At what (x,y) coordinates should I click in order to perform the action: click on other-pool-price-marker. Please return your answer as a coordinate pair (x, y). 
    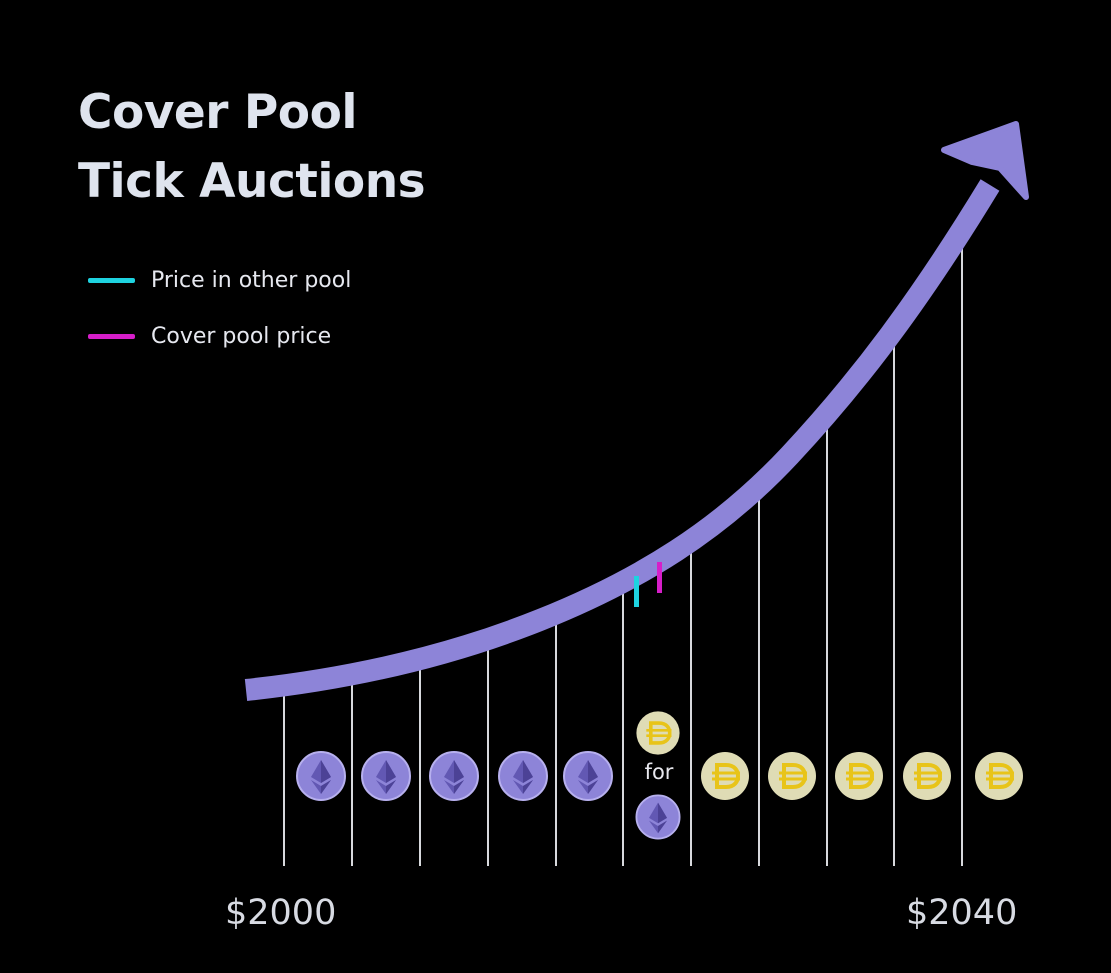
    Looking at the image, I should click on (636, 591).